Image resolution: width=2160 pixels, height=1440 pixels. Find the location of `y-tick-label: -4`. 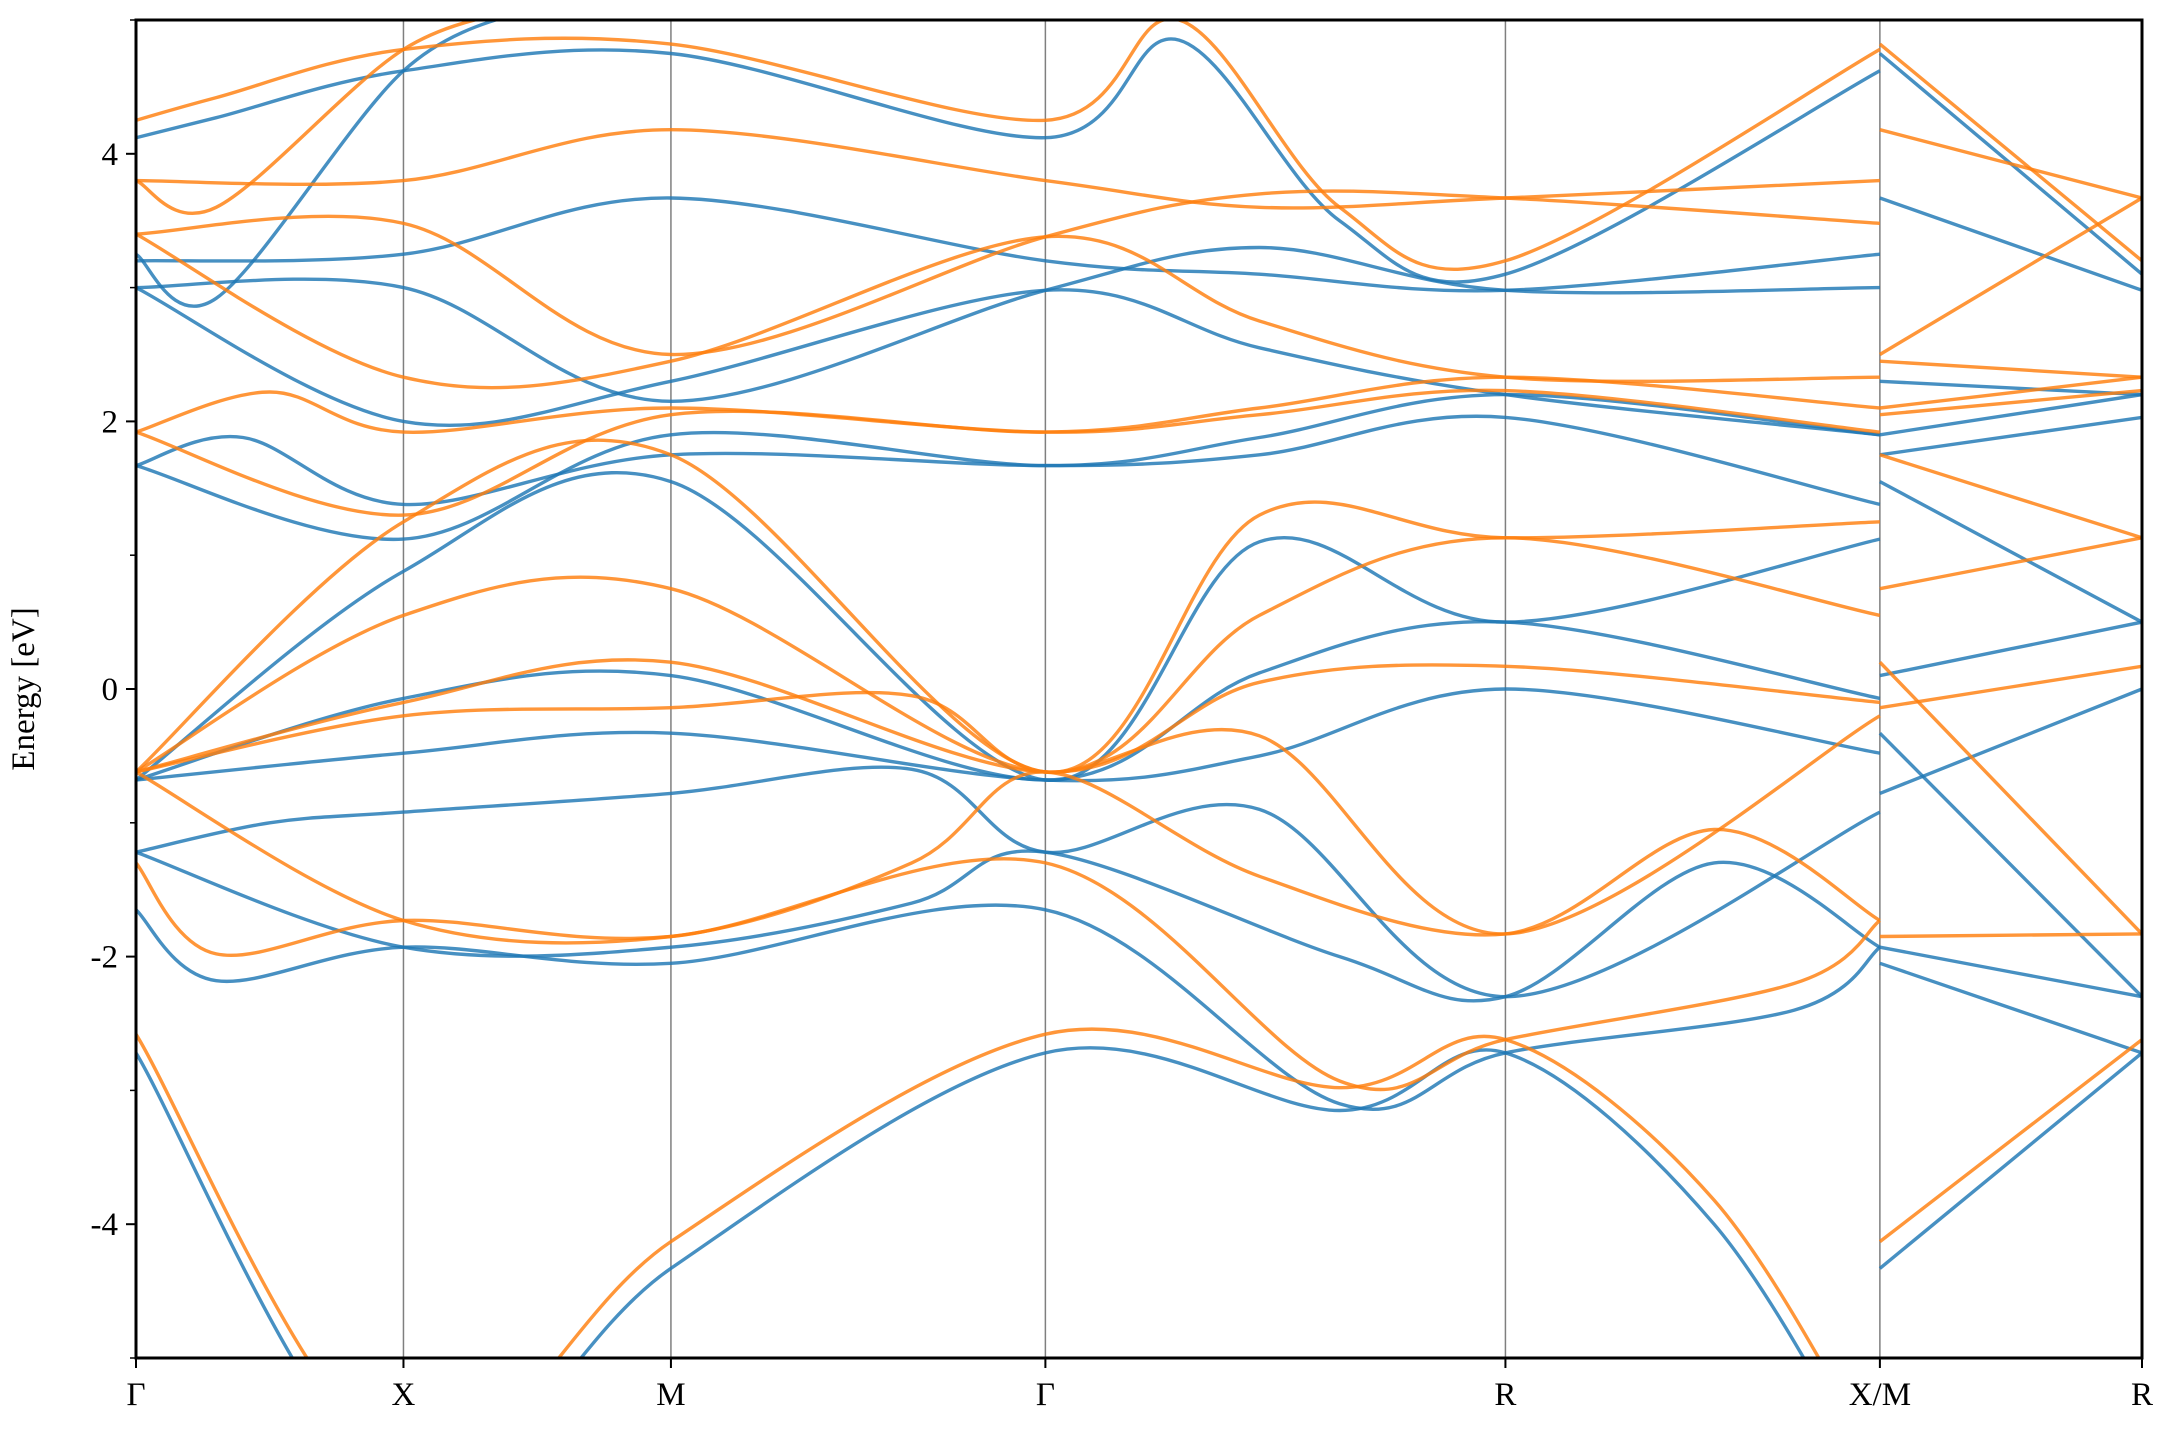

y-tick-label: -4 is located at coordinates (105, 1225).